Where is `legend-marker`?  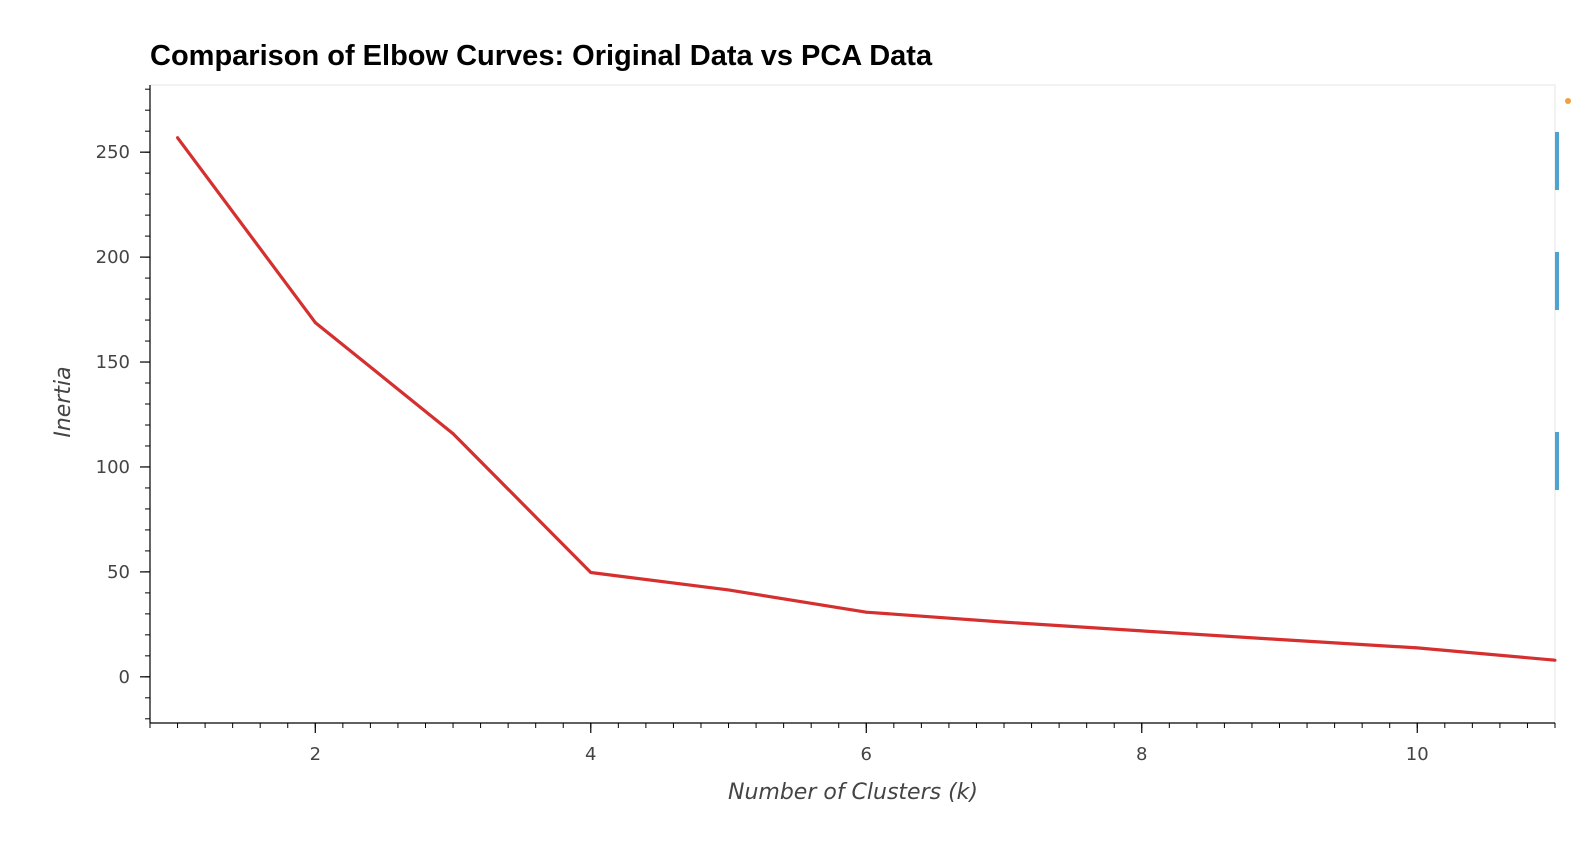 legend-marker is located at coordinates (1568, 101).